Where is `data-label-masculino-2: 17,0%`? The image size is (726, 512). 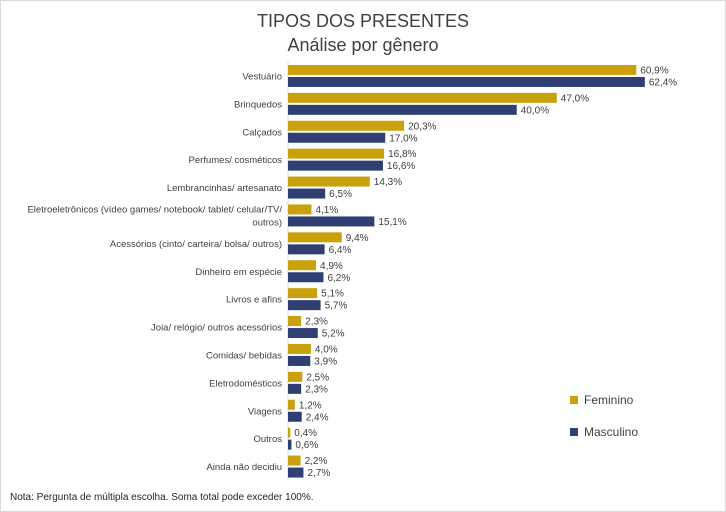 data-label-masculino-2: 17,0% is located at coordinates (403, 138).